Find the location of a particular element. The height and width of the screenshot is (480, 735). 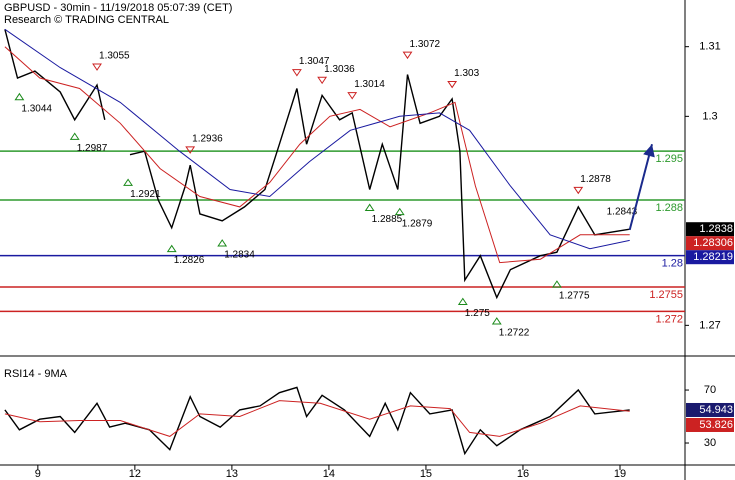

annotation-label: 1.303 is located at coordinates (466, 73).